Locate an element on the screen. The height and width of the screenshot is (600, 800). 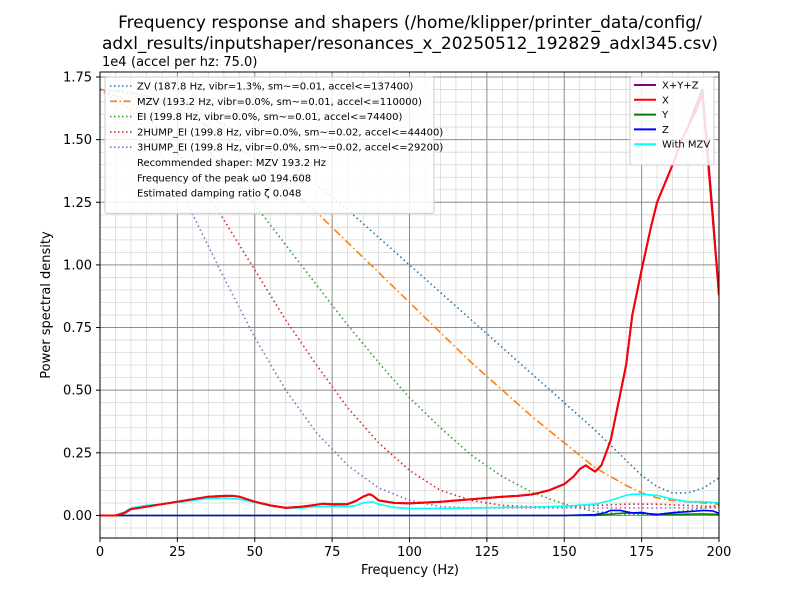
y-tick-label: 1.75 is located at coordinates (77, 78).